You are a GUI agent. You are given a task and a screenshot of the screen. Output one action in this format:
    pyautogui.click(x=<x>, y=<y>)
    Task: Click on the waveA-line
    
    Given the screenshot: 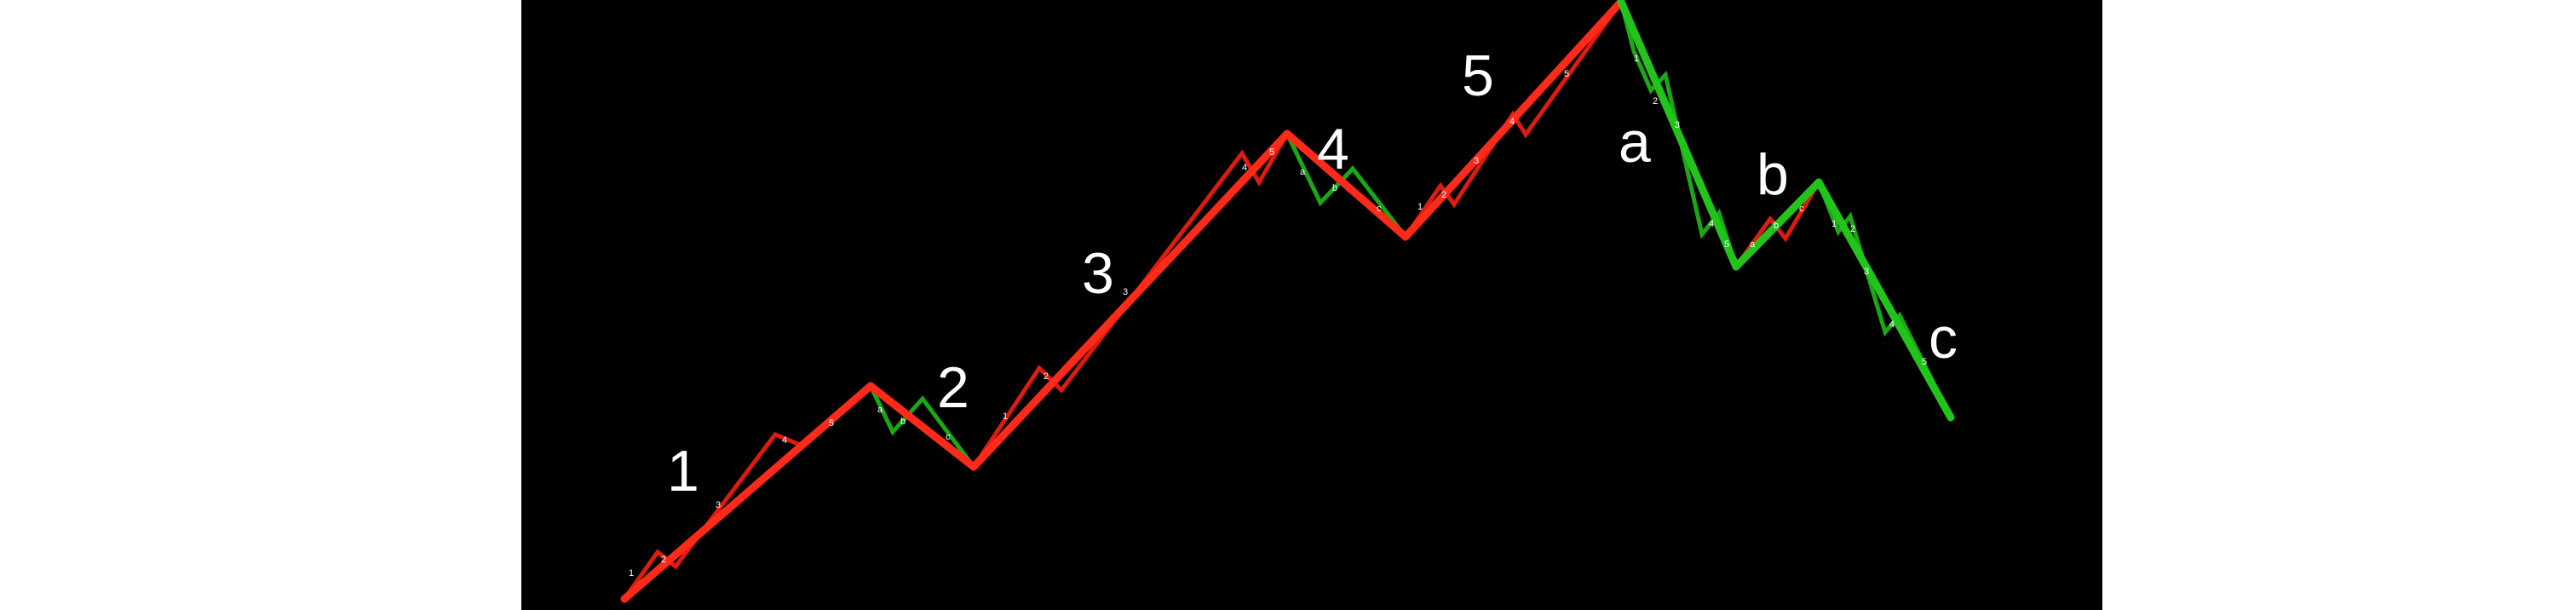 What is the action you would take?
    pyautogui.click(x=1679, y=135)
    